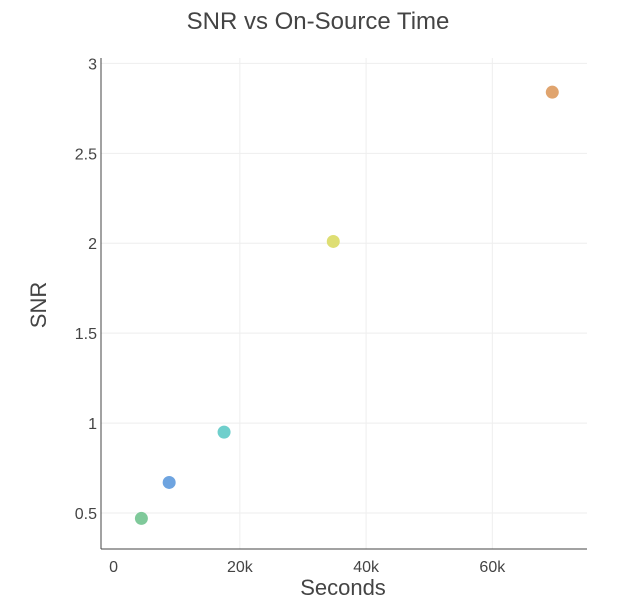 This screenshot has width=636, height=600. I want to click on x-tick-label: 60k, so click(492, 567).